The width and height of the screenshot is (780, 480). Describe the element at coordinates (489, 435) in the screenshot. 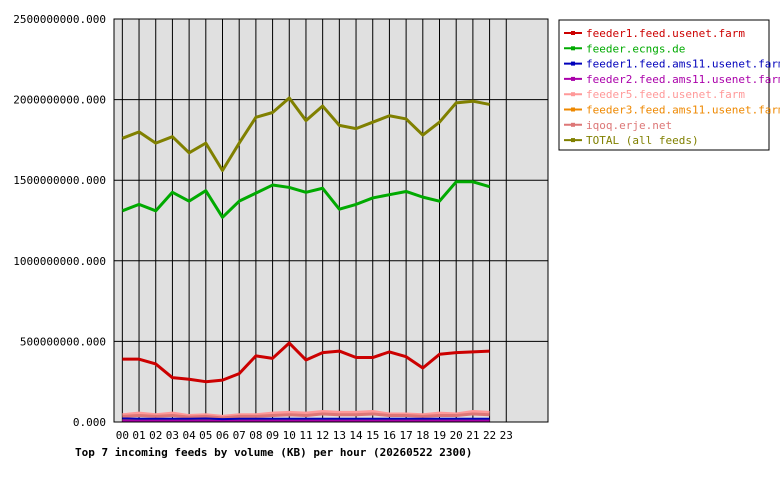

I see `x-tick-label: 22` at that location.